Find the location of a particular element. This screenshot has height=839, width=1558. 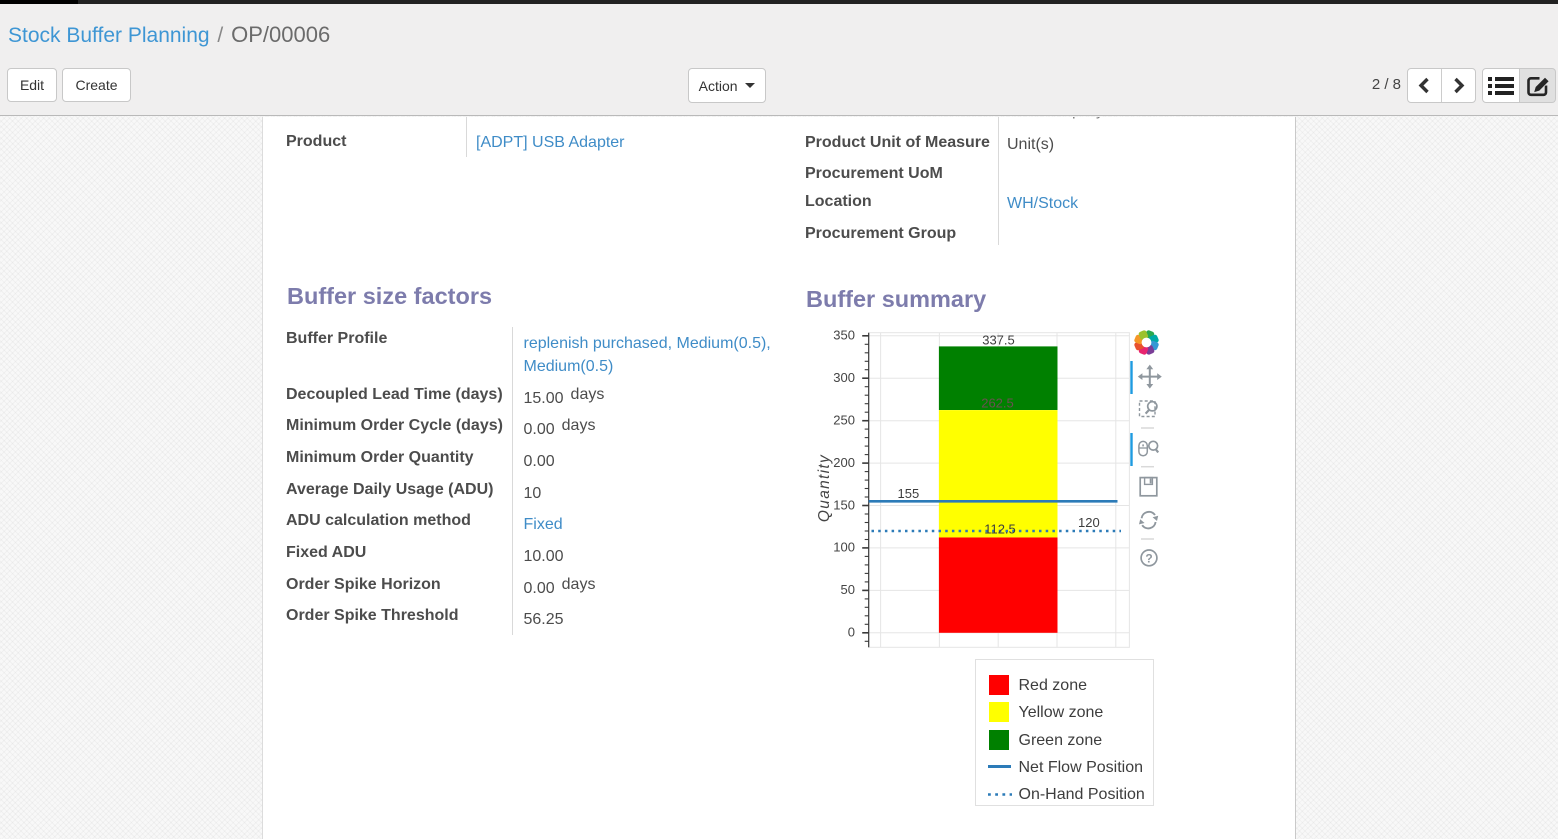

svg-text: 50 is located at coordinates (848, 589).